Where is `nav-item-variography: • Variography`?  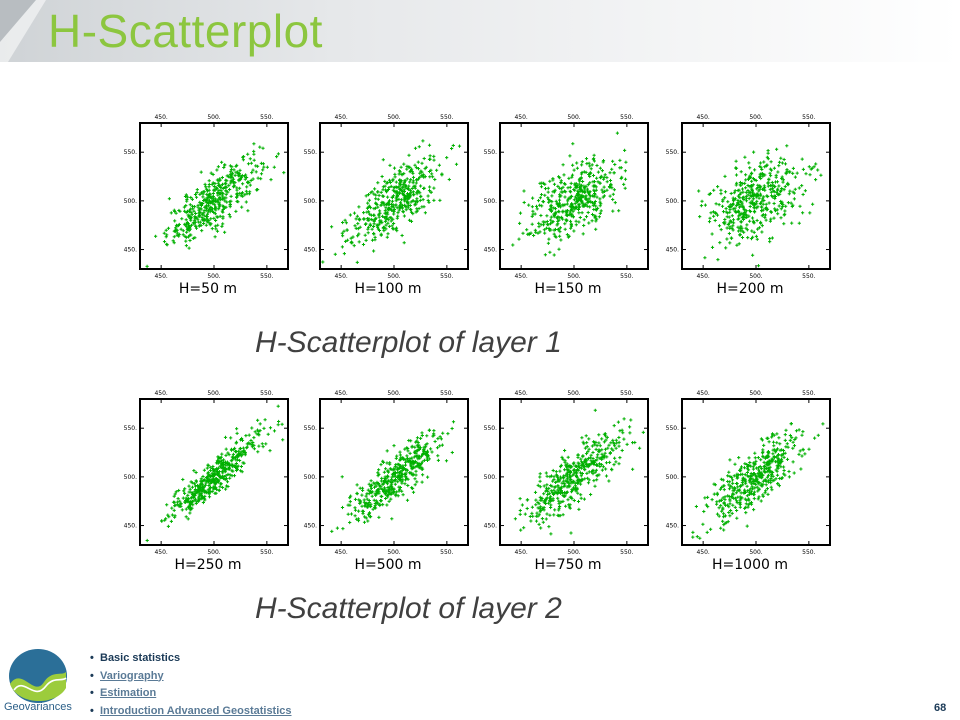 nav-item-variography: • Variography is located at coordinates (191, 677).